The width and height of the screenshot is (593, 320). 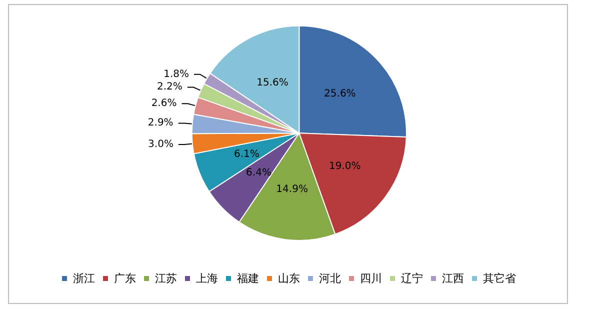 I want to click on legend-label: 河北, so click(x=330, y=278).